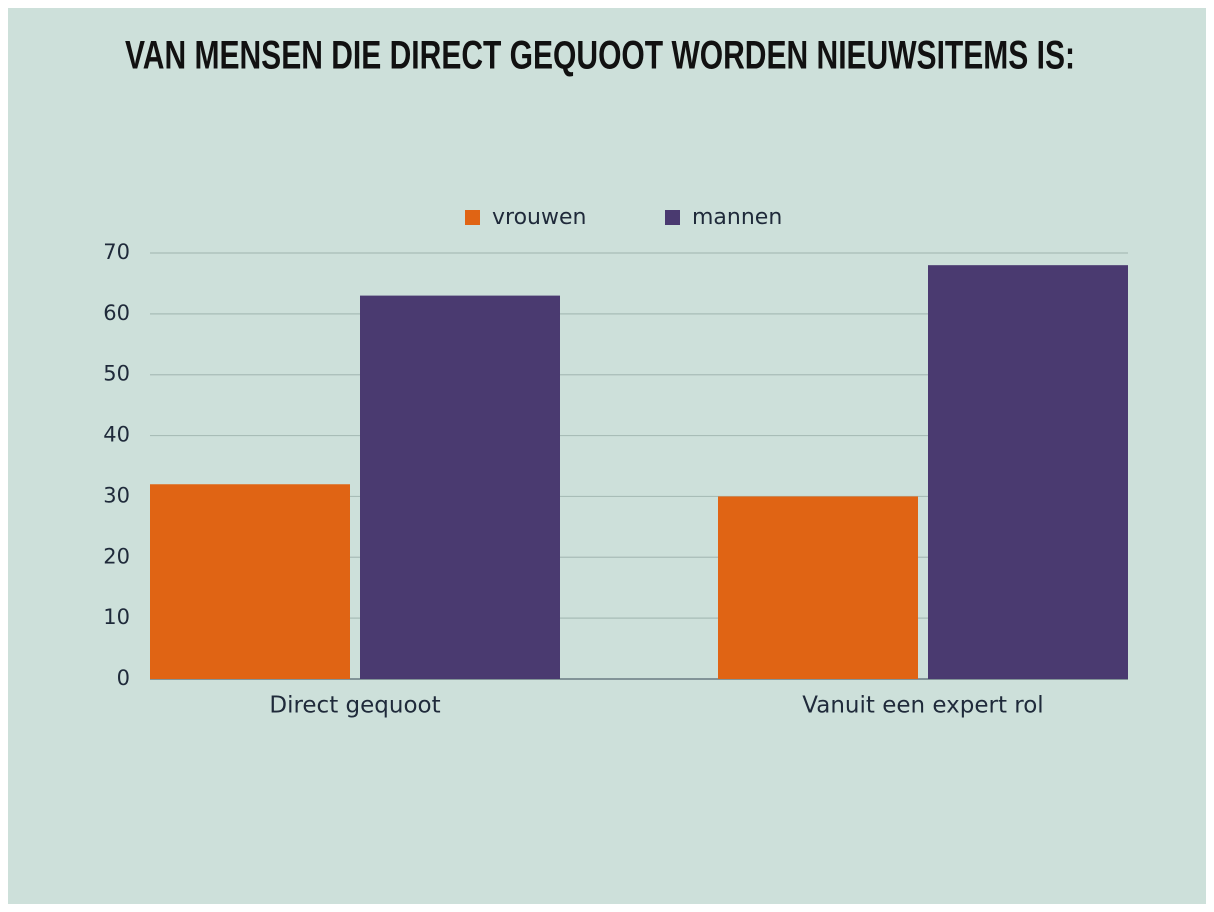 Image resolution: width=1214 pixels, height=912 pixels. What do you see at coordinates (116, 313) in the screenshot?
I see `y-tick-label: 60` at bounding box center [116, 313].